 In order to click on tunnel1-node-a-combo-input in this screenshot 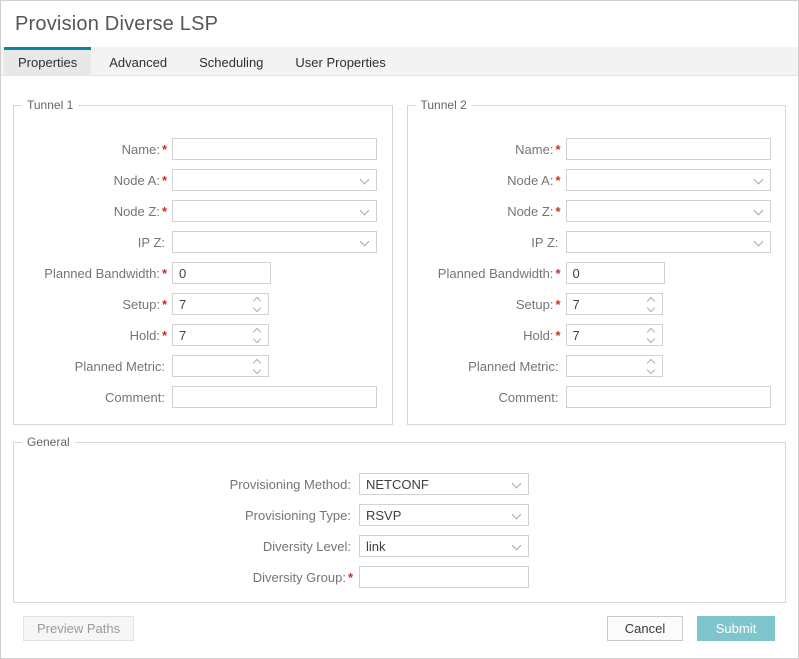, I will do `click(274, 180)`.